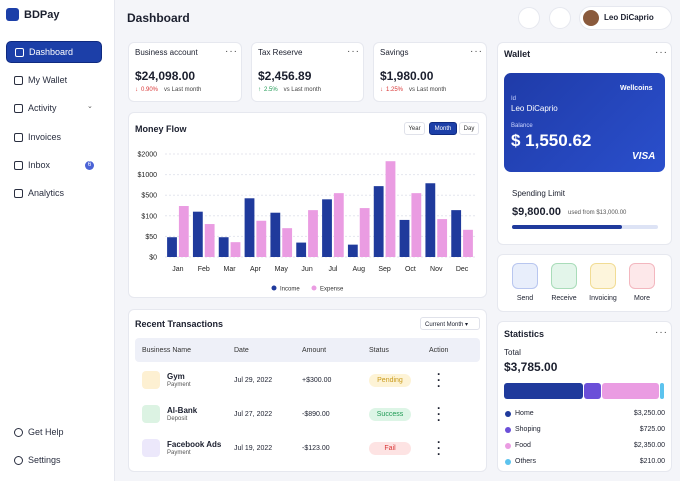 Image resolution: width=680 pixels, height=481 pixels. What do you see at coordinates (636, 88) in the screenshot?
I see `card-brand: Wellcoins` at bounding box center [636, 88].